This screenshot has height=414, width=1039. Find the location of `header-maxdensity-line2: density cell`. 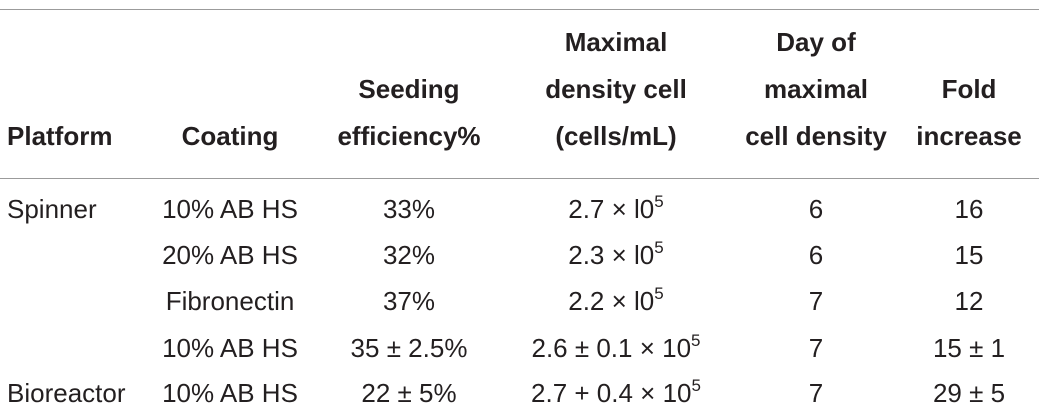

header-maxdensity-line2: density cell is located at coordinates (616, 89).